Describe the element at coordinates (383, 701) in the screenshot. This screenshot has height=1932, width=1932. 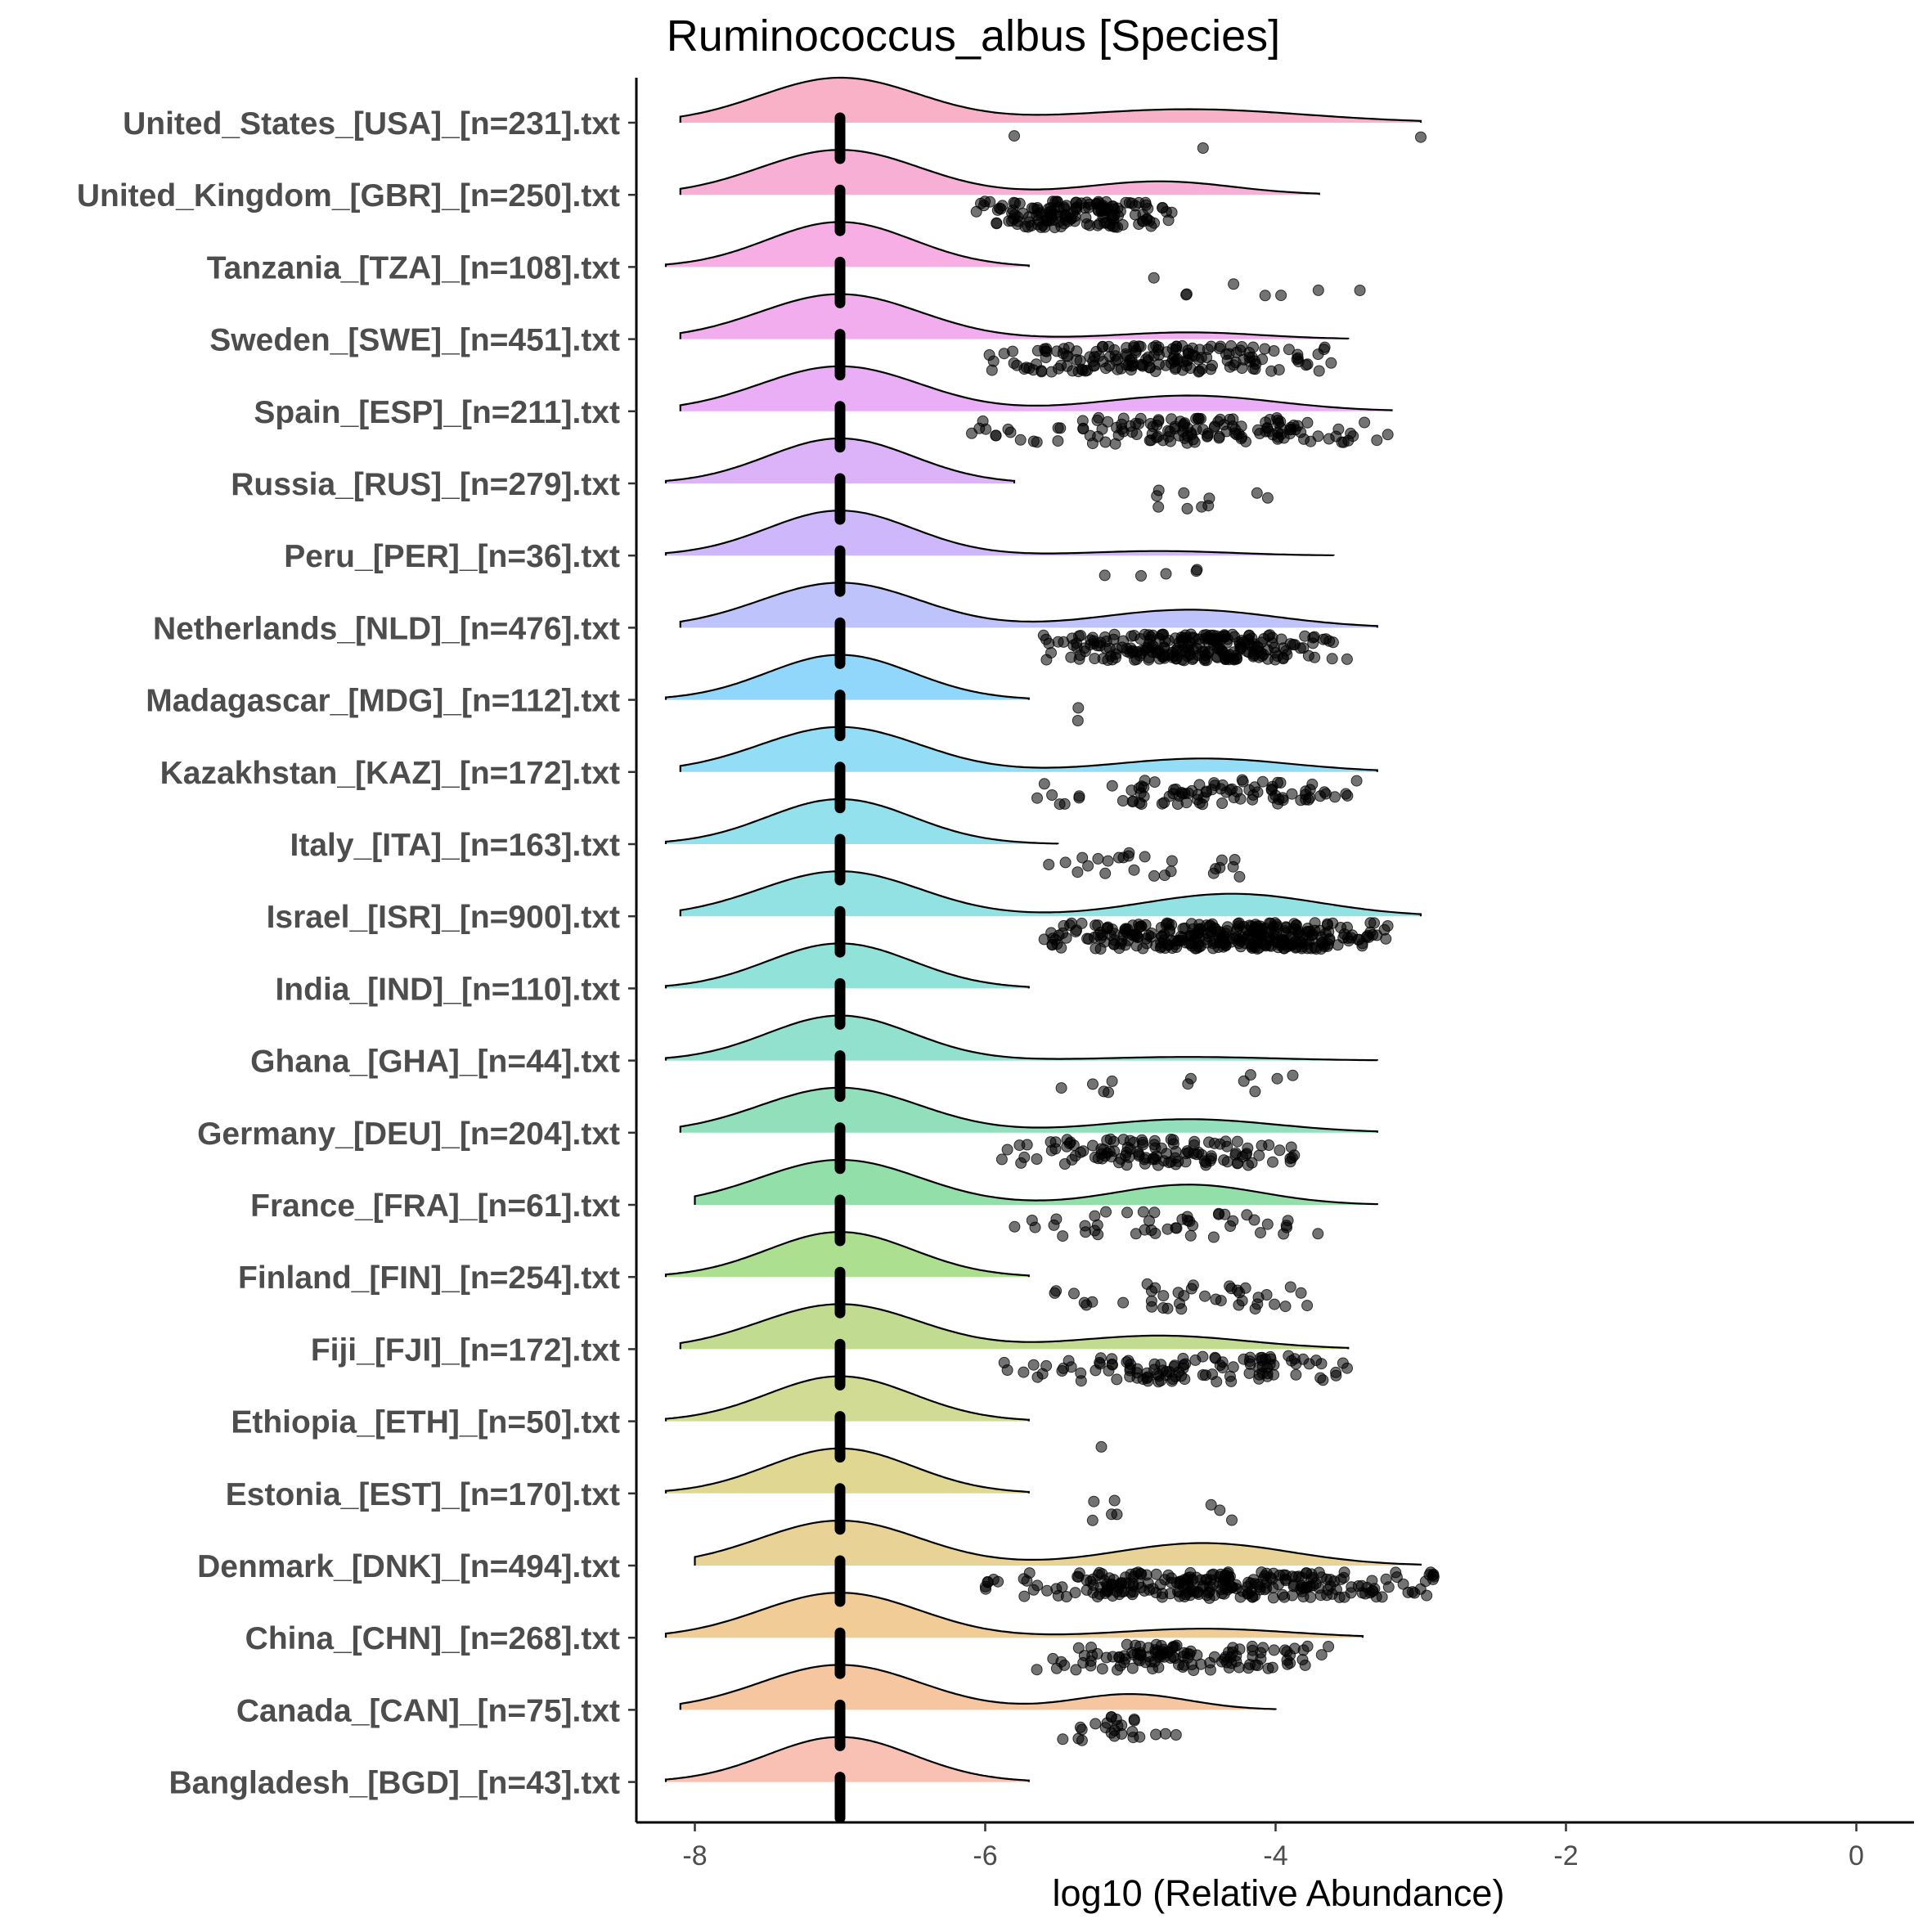
I see `y-label-madagascar-mdg-n-112-txt: Madagascar_[MDG]_[n=112].txt` at that location.